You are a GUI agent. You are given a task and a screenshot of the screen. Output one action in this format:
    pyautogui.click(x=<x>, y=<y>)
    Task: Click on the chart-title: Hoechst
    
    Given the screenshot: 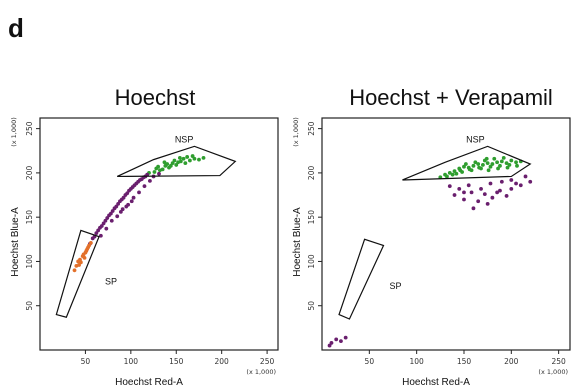 What is the action you would take?
    pyautogui.click(x=155, y=97)
    